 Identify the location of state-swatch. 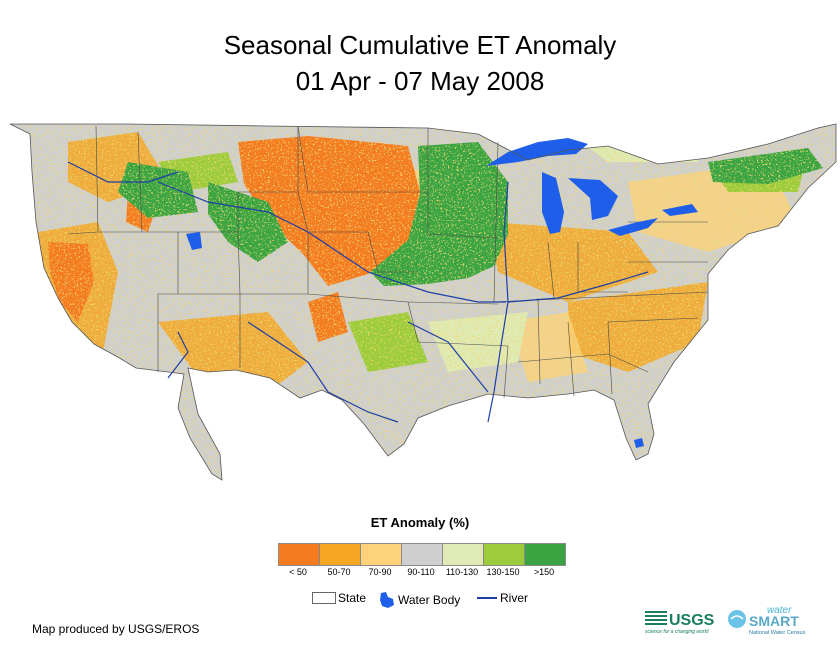
(324, 598).